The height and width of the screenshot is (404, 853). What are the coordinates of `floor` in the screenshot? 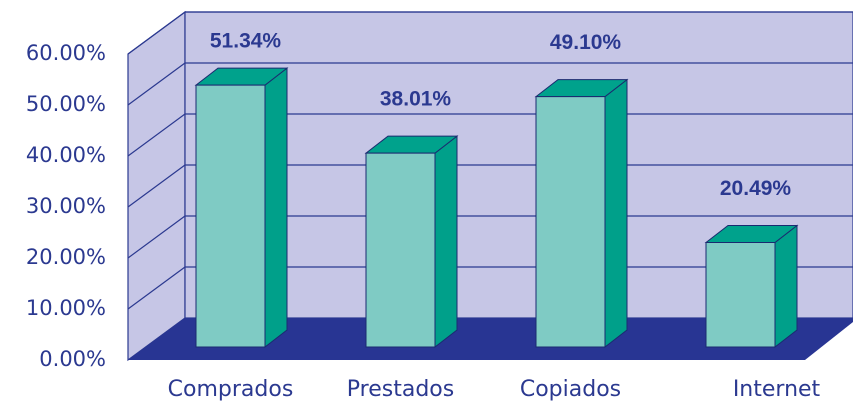 It's located at (490, 339).